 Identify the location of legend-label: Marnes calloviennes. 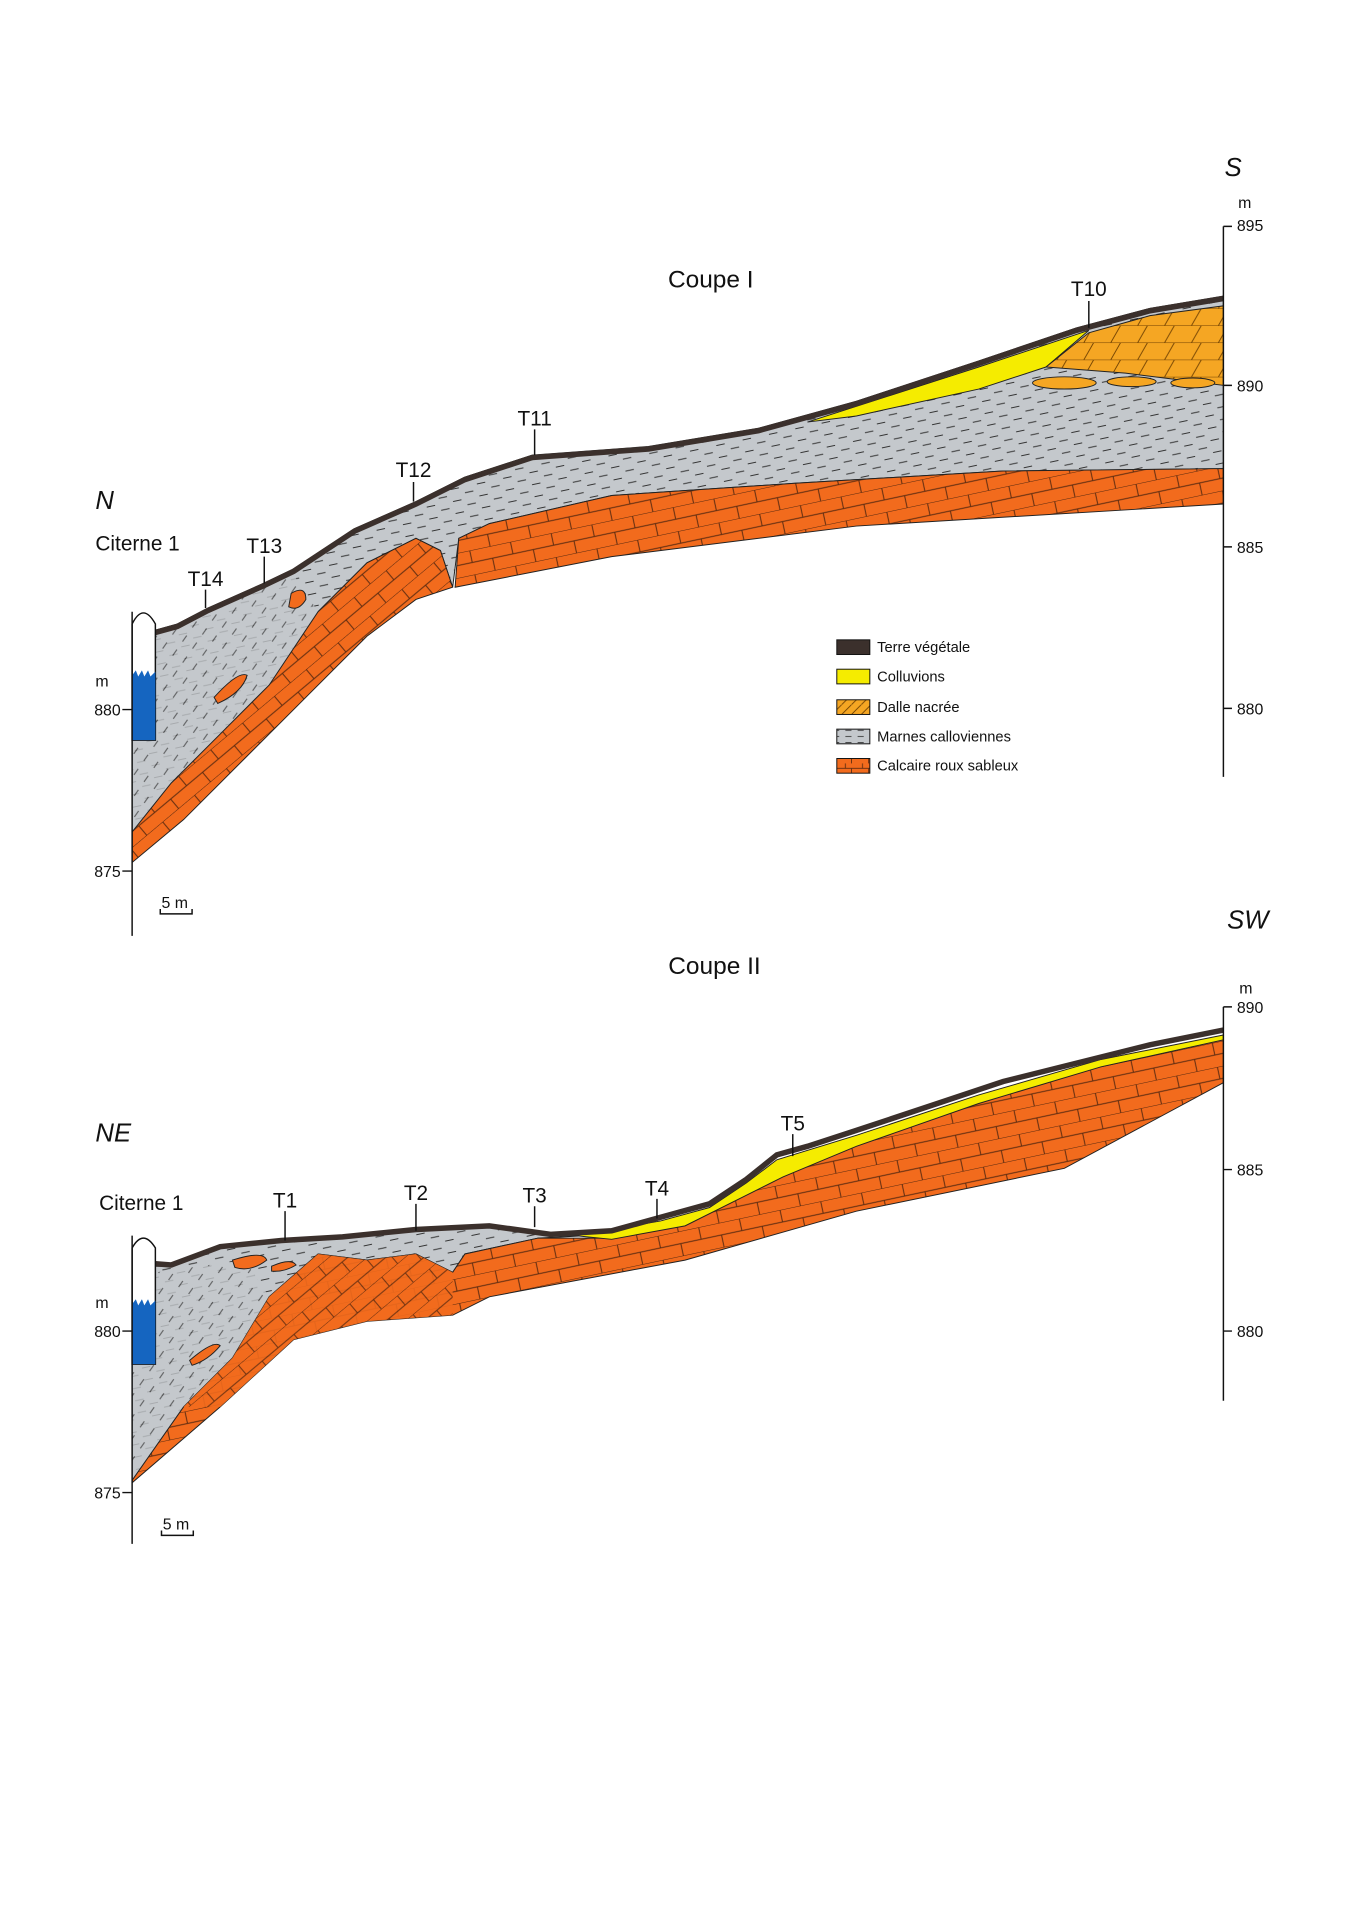
(944, 737).